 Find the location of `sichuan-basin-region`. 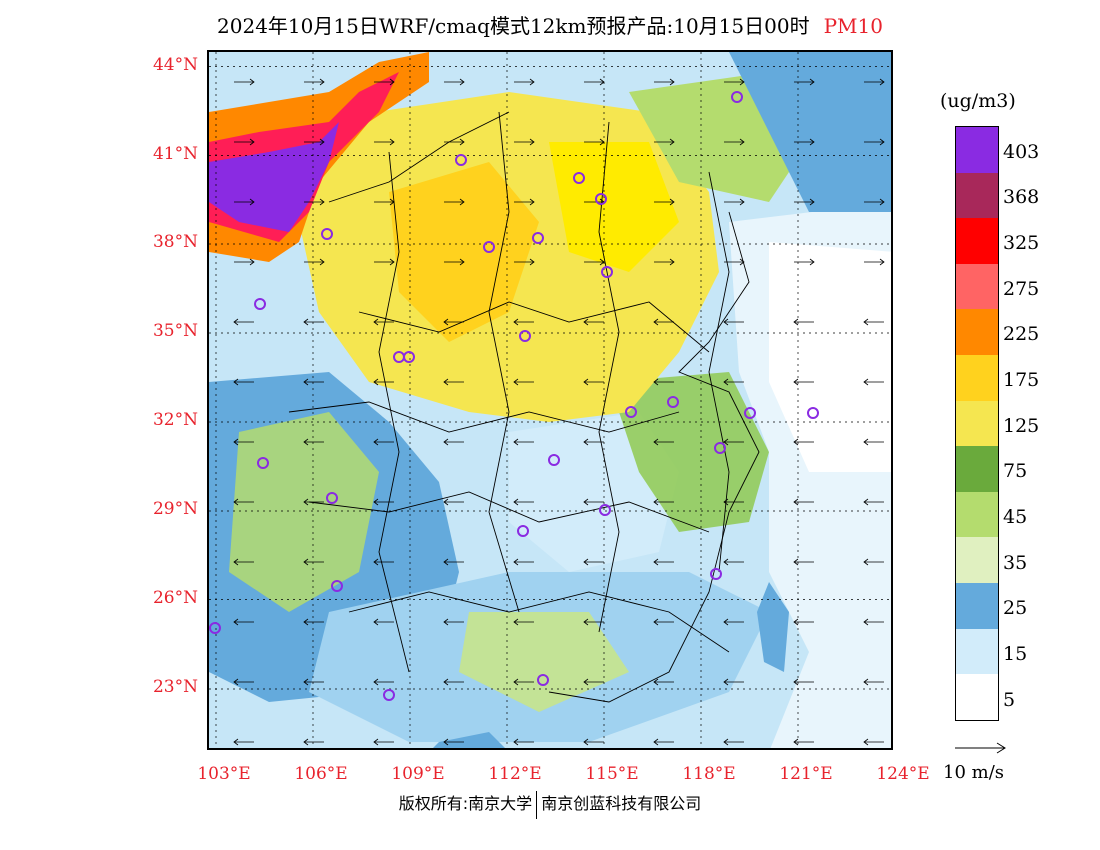

sichuan-basin-region is located at coordinates (304, 512).